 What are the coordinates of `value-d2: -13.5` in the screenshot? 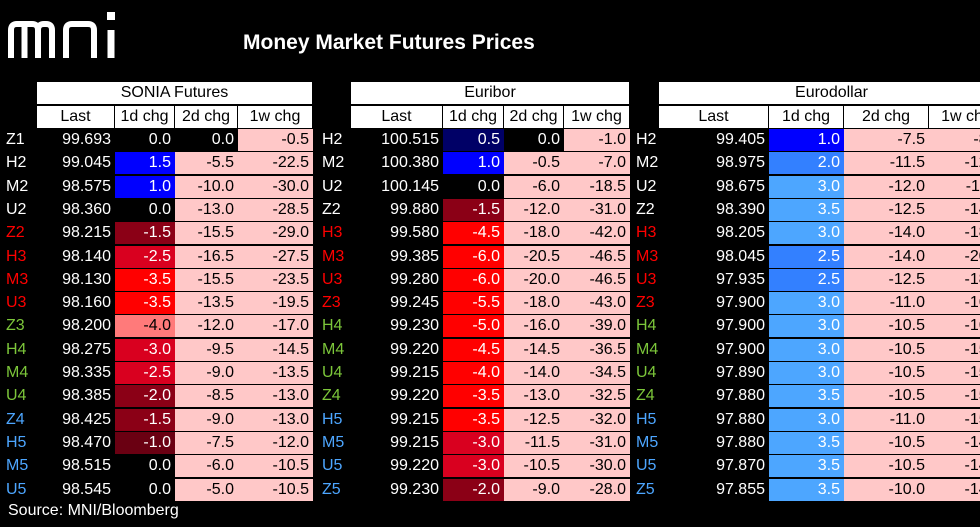 It's located at (206, 303).